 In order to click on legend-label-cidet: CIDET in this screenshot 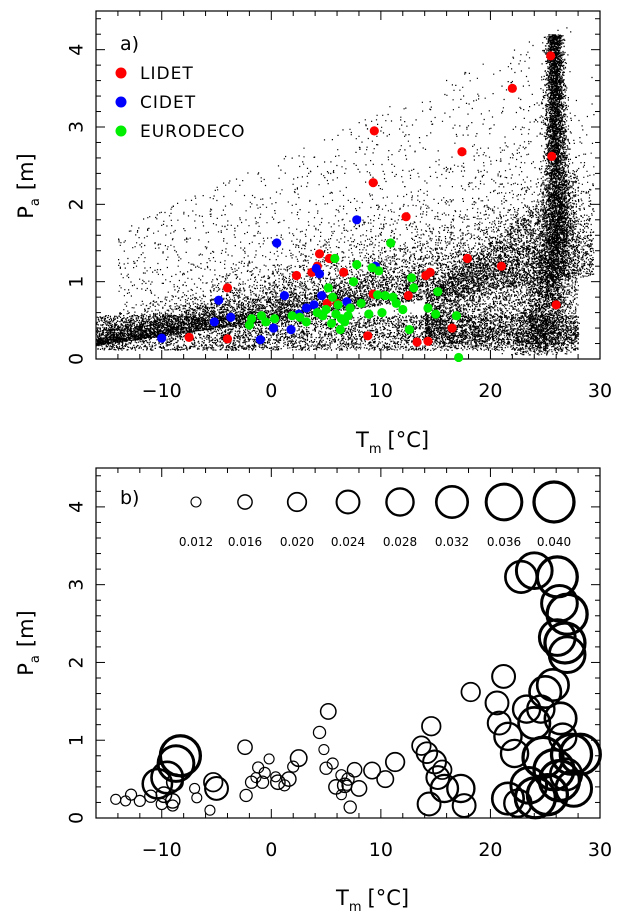, I will do `click(168, 103)`.